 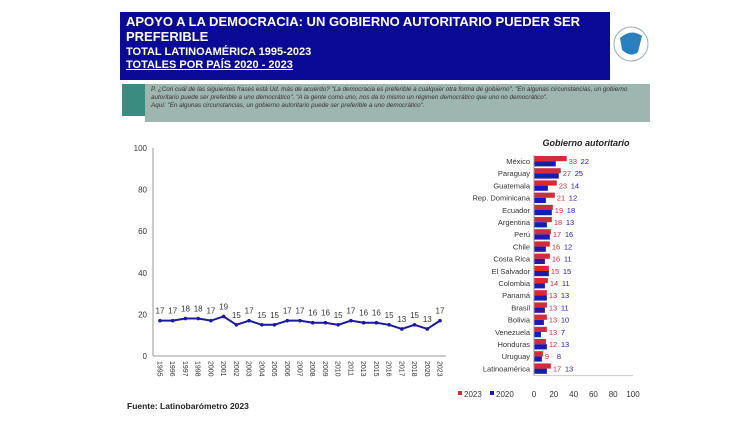 I want to click on category-label: México, so click(x=518, y=161).